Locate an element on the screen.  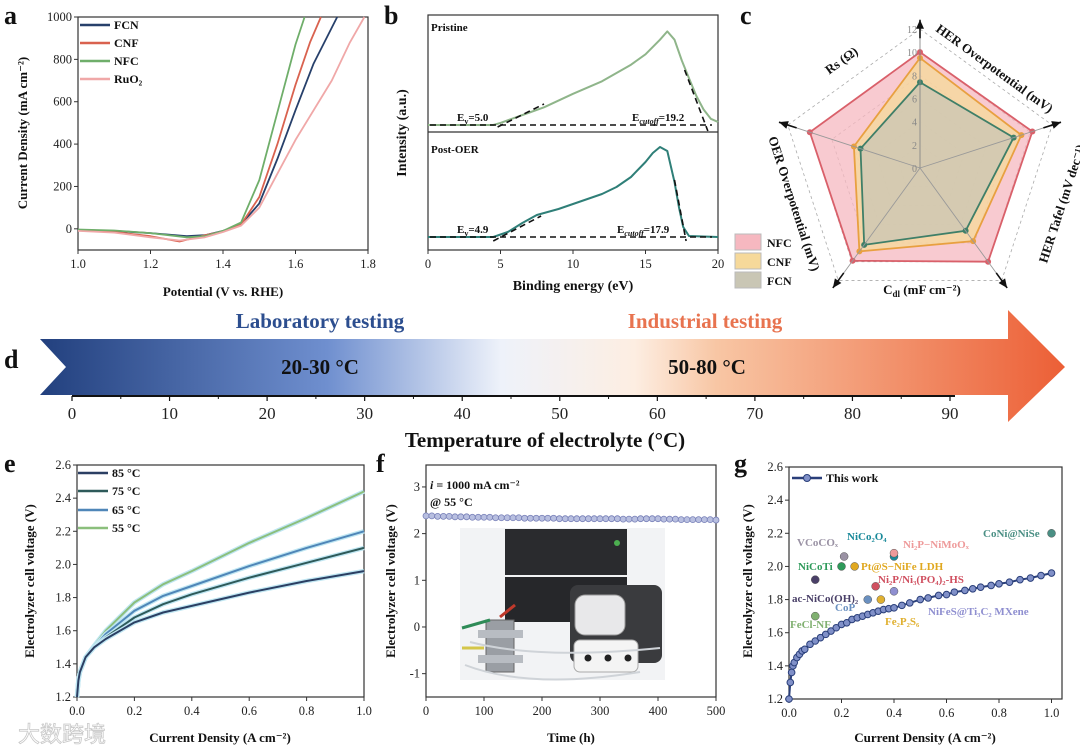
spectrum-line-Pristine is located at coordinates (573, 78).